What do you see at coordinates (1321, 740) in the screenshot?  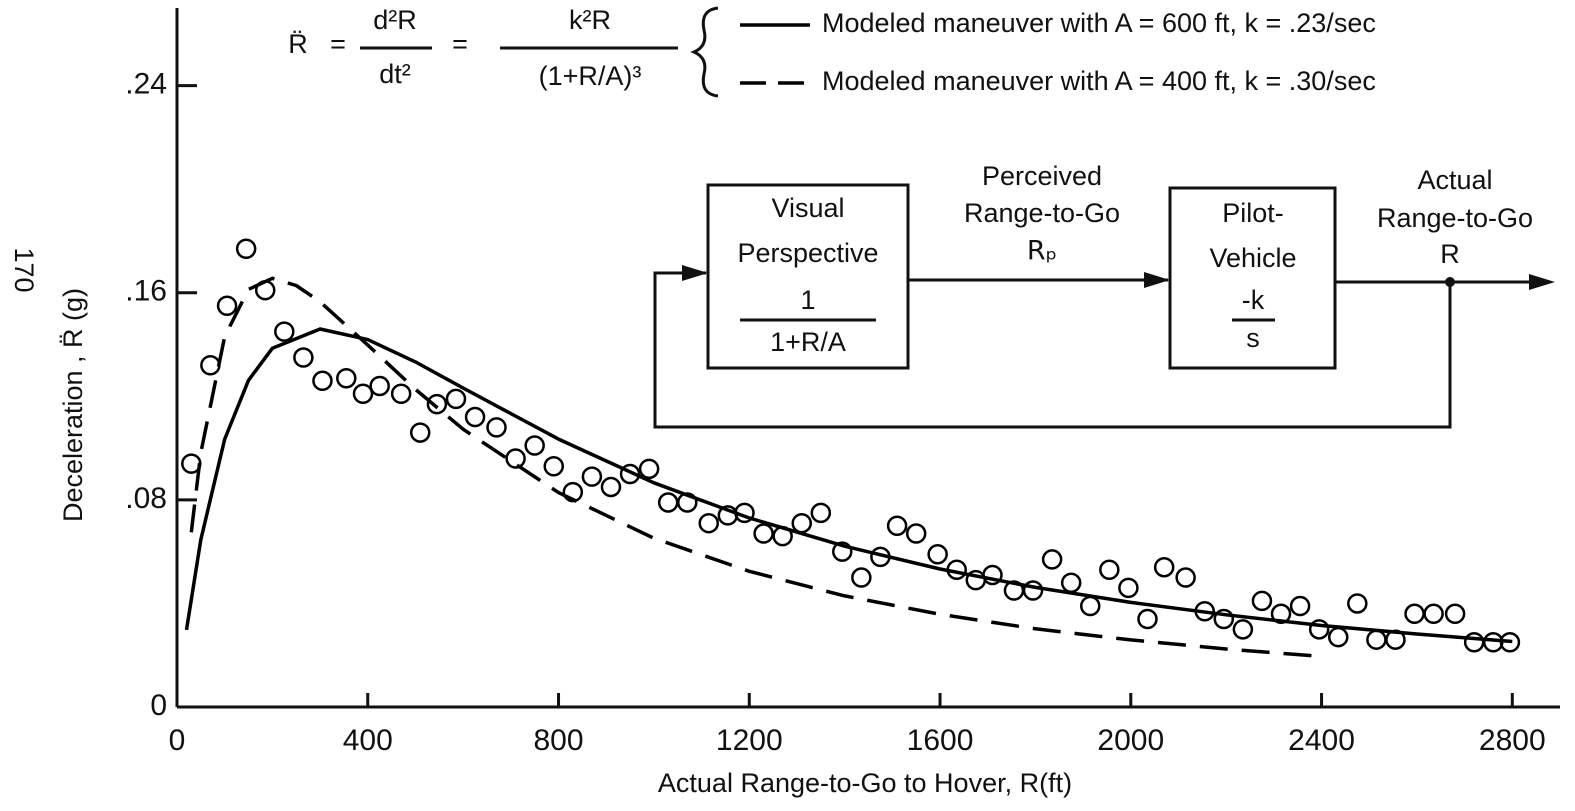 I see `x-tick-label: 2400` at bounding box center [1321, 740].